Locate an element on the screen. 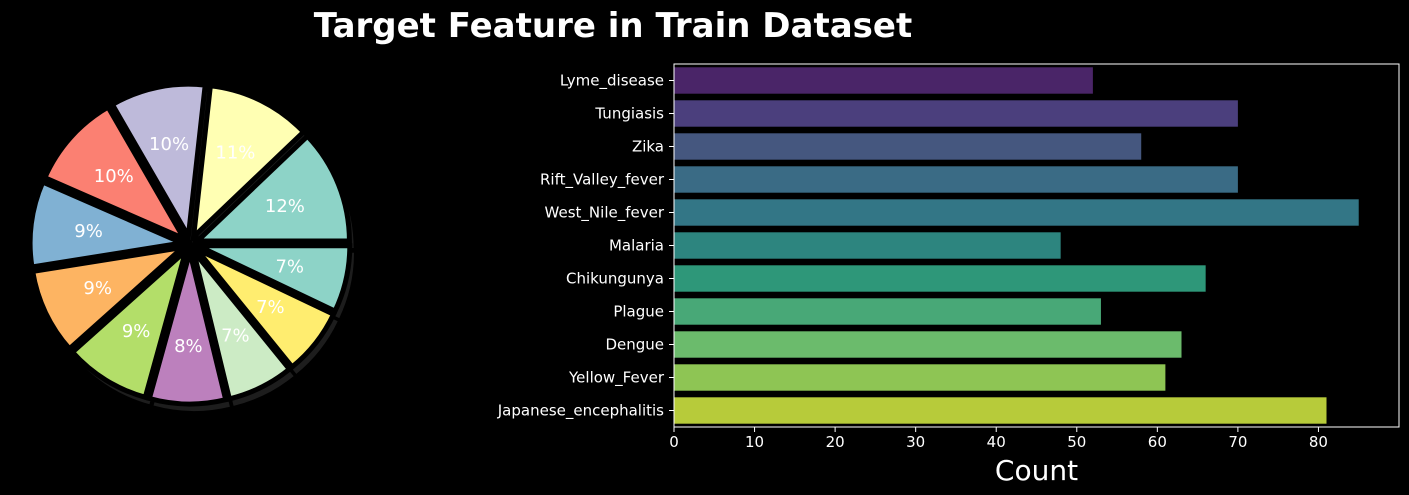 The height and width of the screenshot is (495, 1409). y-tick-label: Chikungunya is located at coordinates (615, 279).